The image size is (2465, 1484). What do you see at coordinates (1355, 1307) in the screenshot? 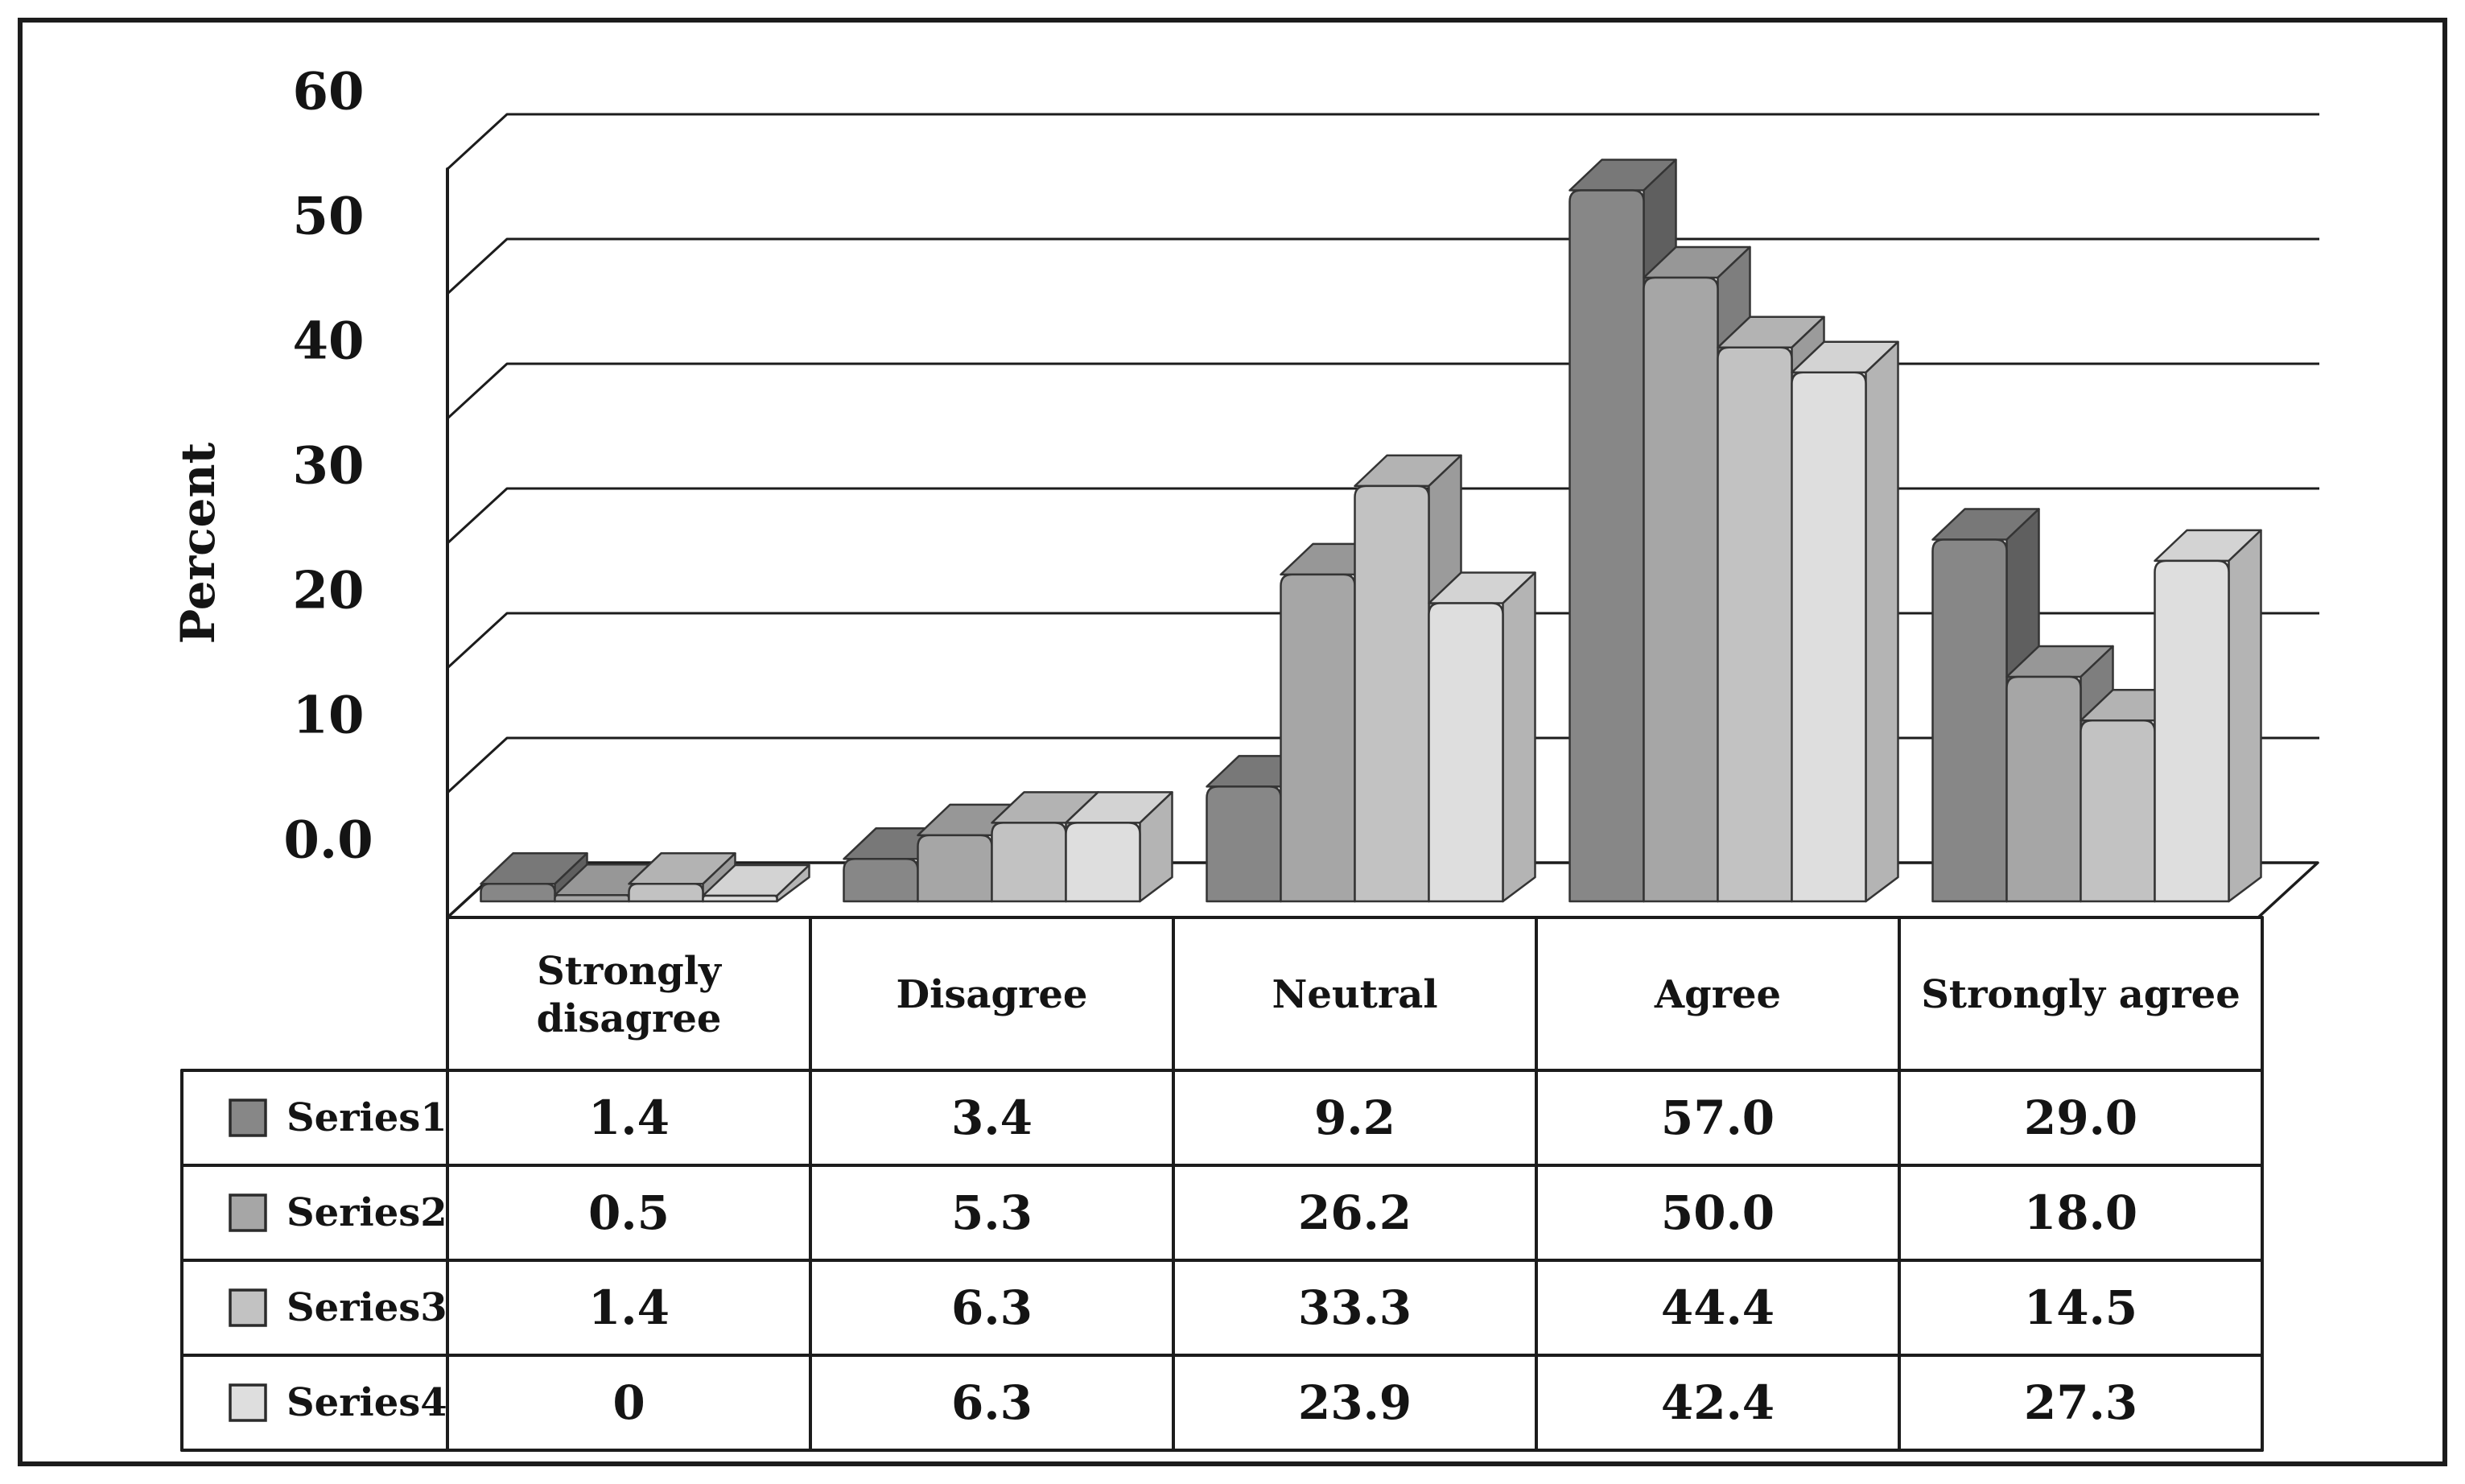
I see `table-cell-series3-3: 33.3` at bounding box center [1355, 1307].